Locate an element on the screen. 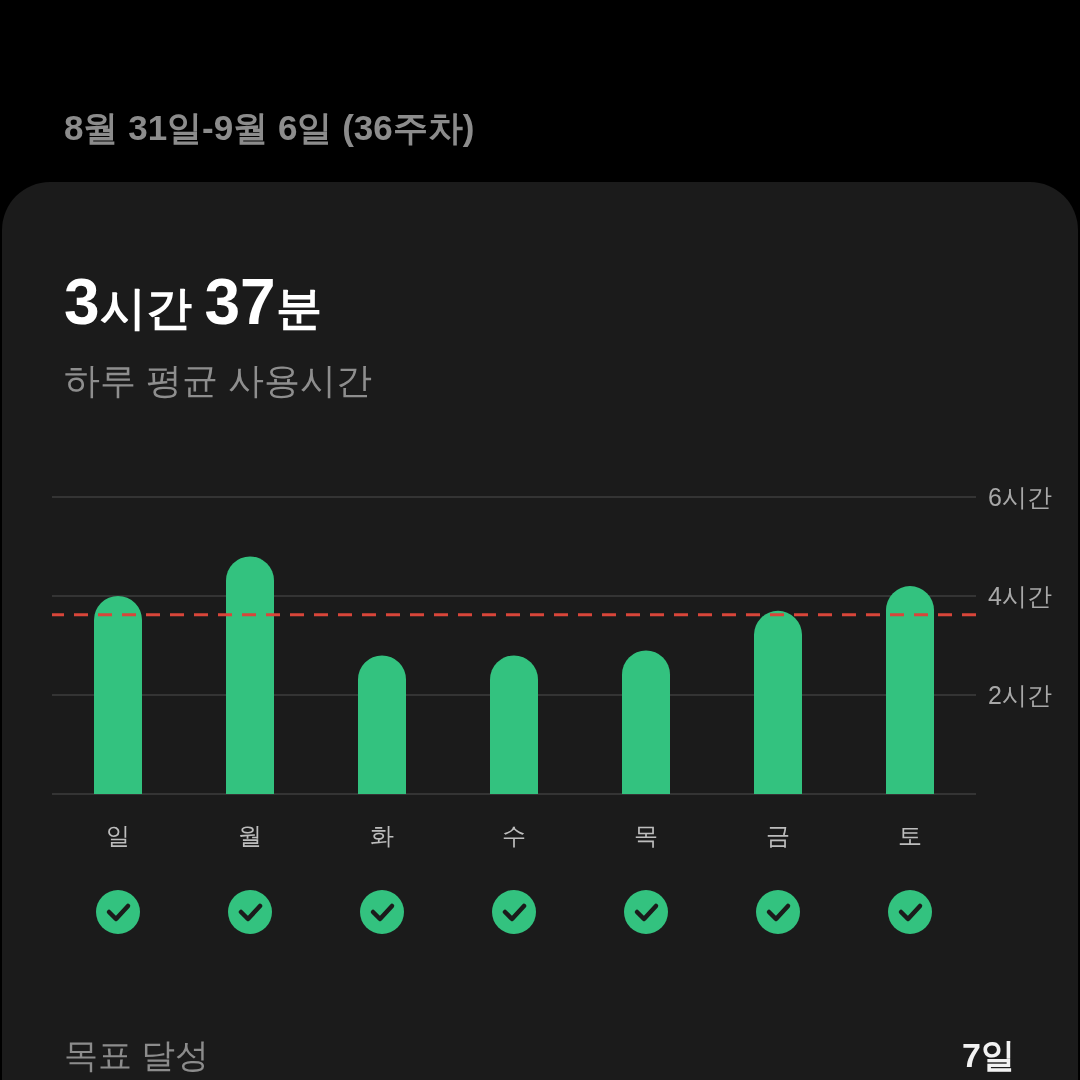 This screenshot has height=1080, width=1080. y-tick-label: 6시간 is located at coordinates (1020, 497).